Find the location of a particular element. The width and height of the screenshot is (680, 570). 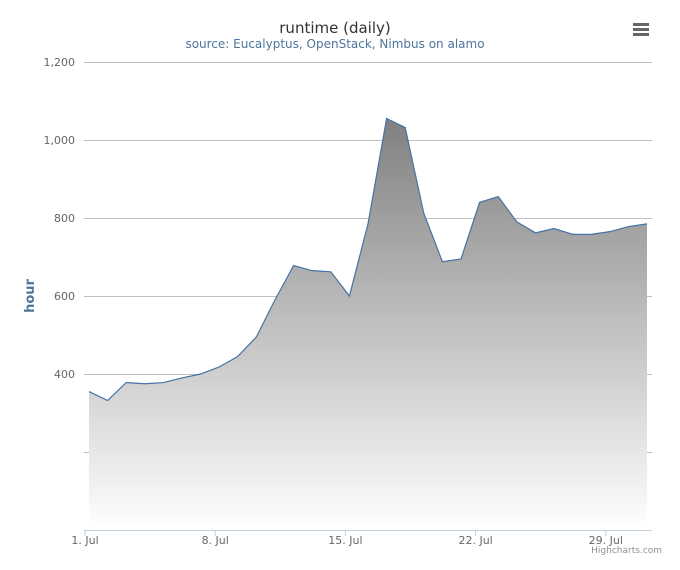

y-tick-label-4: 1,000 is located at coordinates (60, 140).